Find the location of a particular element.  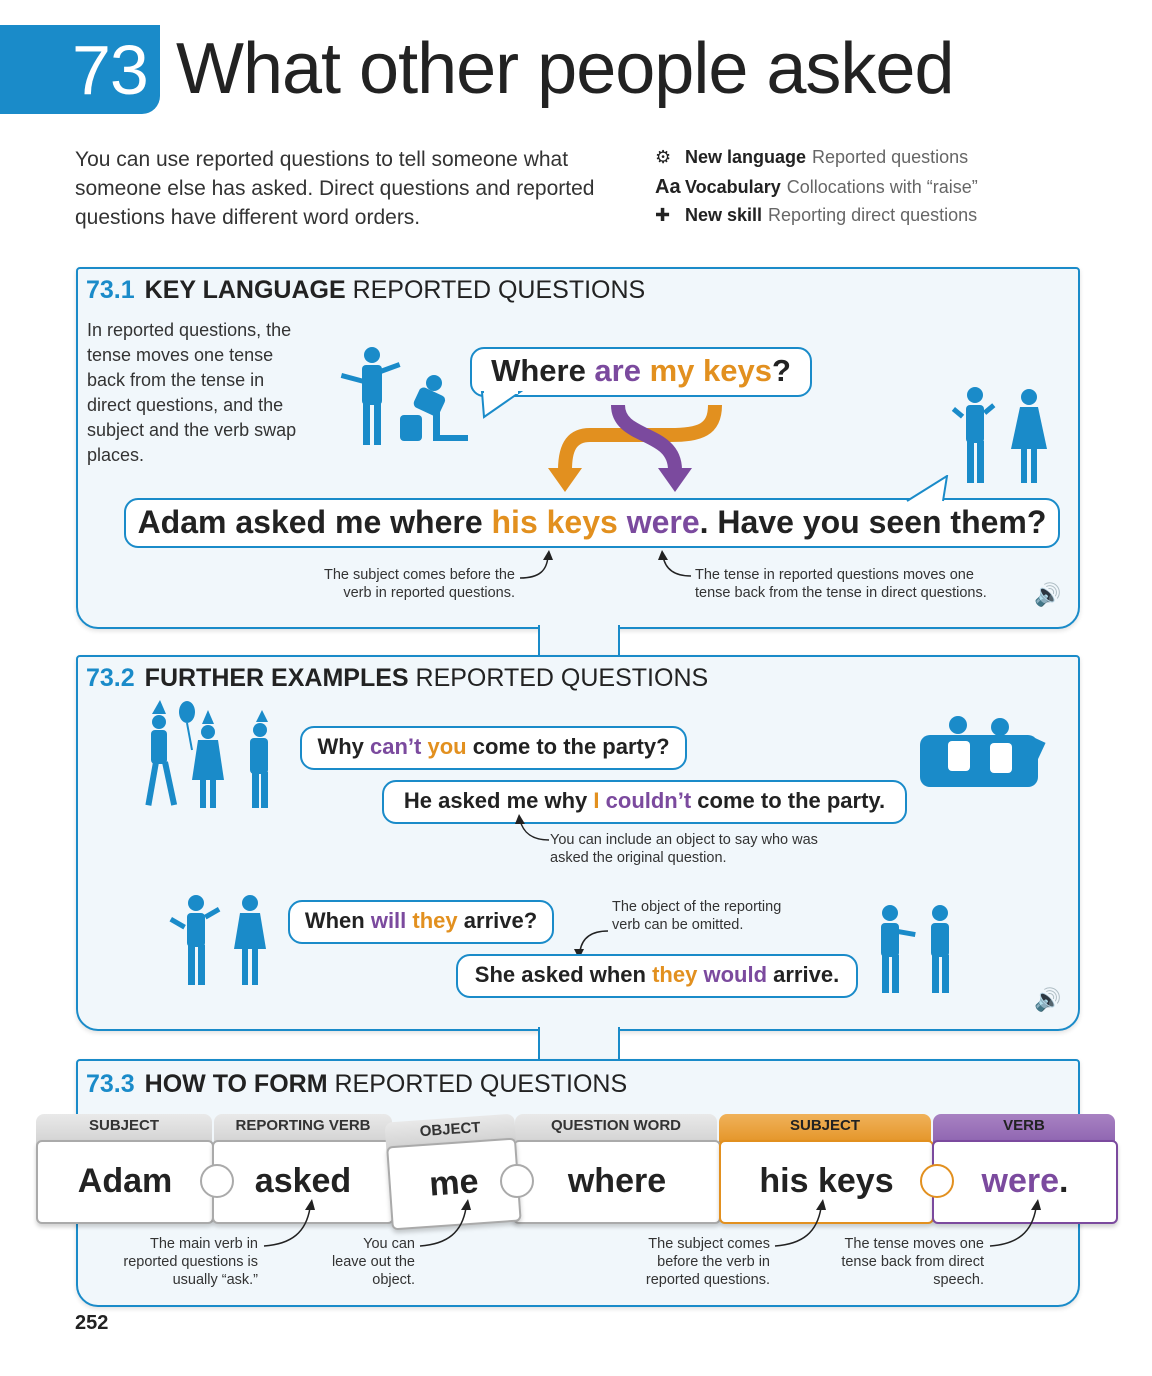

unit-badge is located at coordinates (80, 69).